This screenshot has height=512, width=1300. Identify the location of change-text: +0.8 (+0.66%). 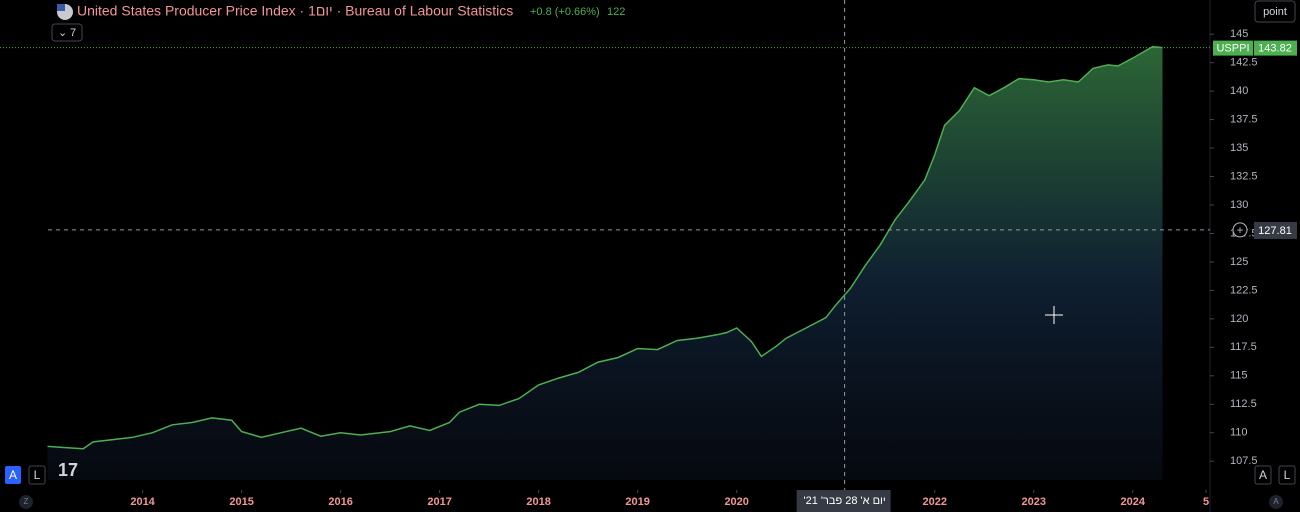
(565, 12).